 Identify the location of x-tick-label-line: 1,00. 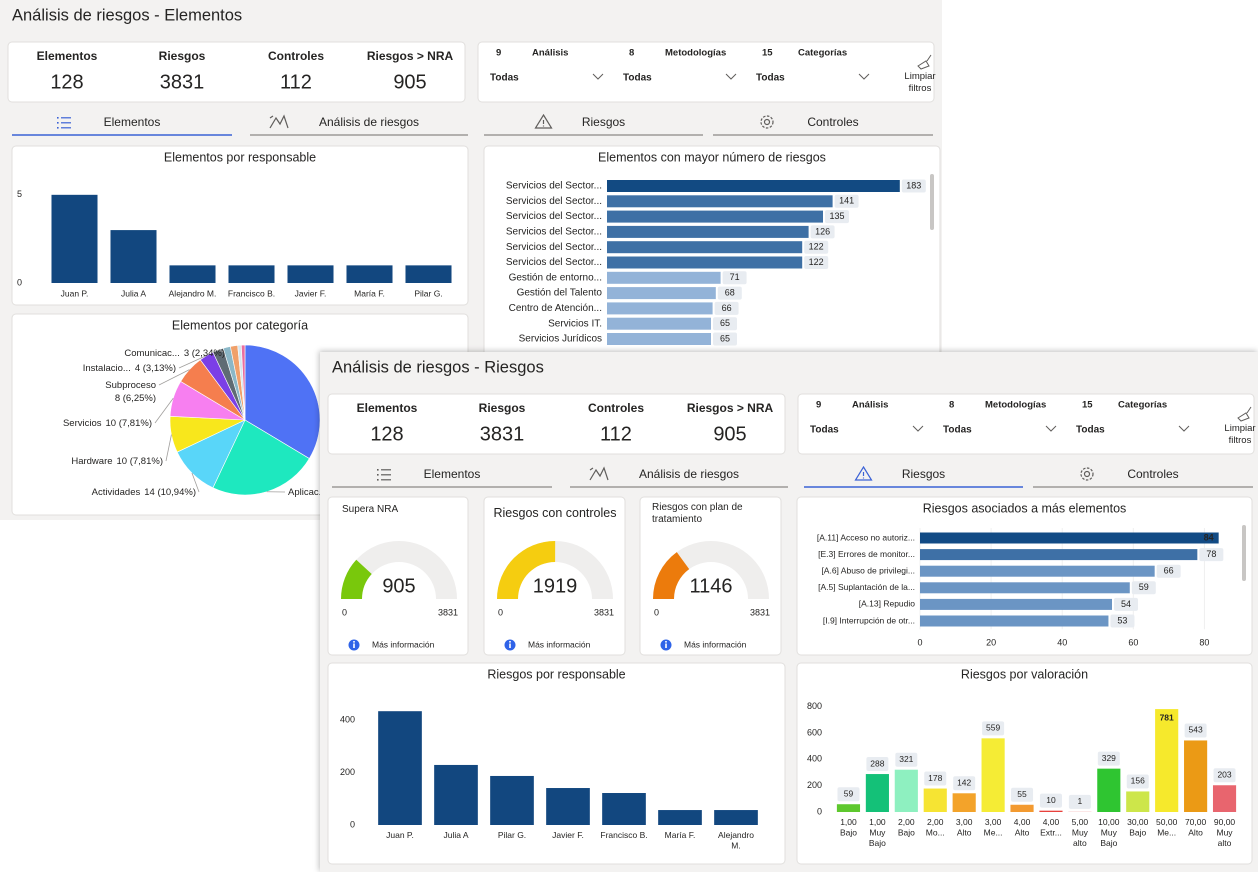
(848, 822).